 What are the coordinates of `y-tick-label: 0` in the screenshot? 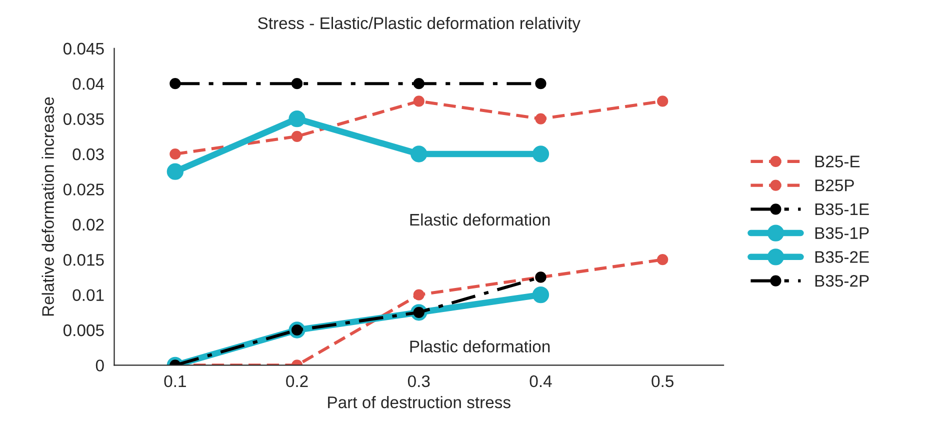 It's located at (100, 366).